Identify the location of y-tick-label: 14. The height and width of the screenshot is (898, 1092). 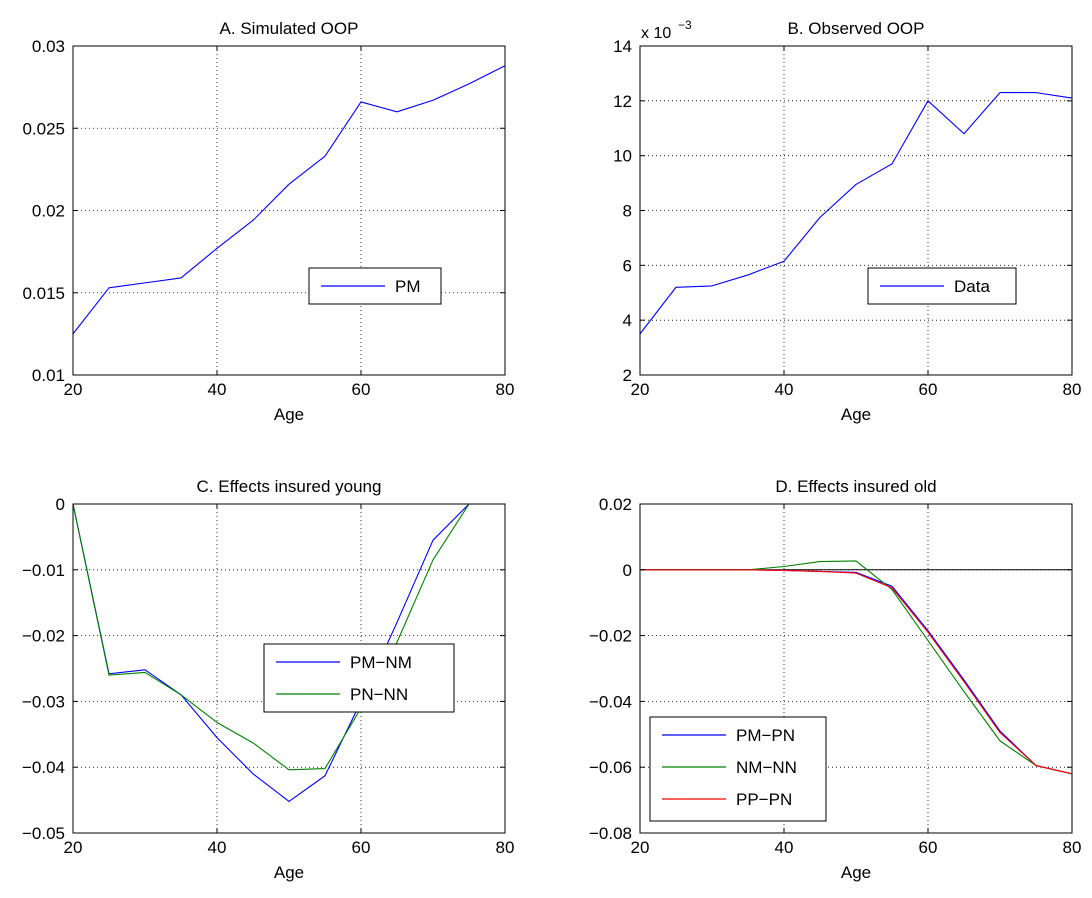
(622, 46).